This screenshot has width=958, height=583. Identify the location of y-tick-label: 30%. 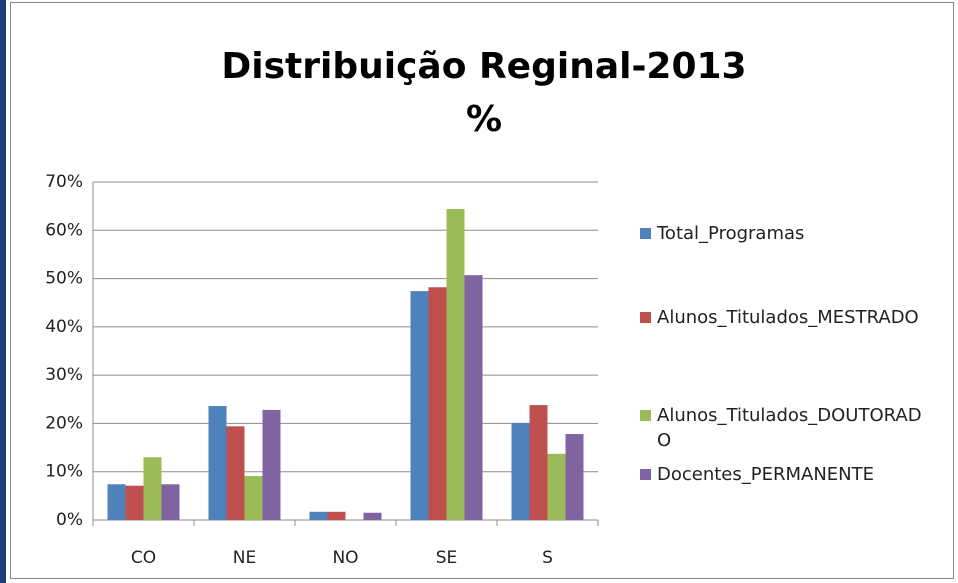
(64, 375).